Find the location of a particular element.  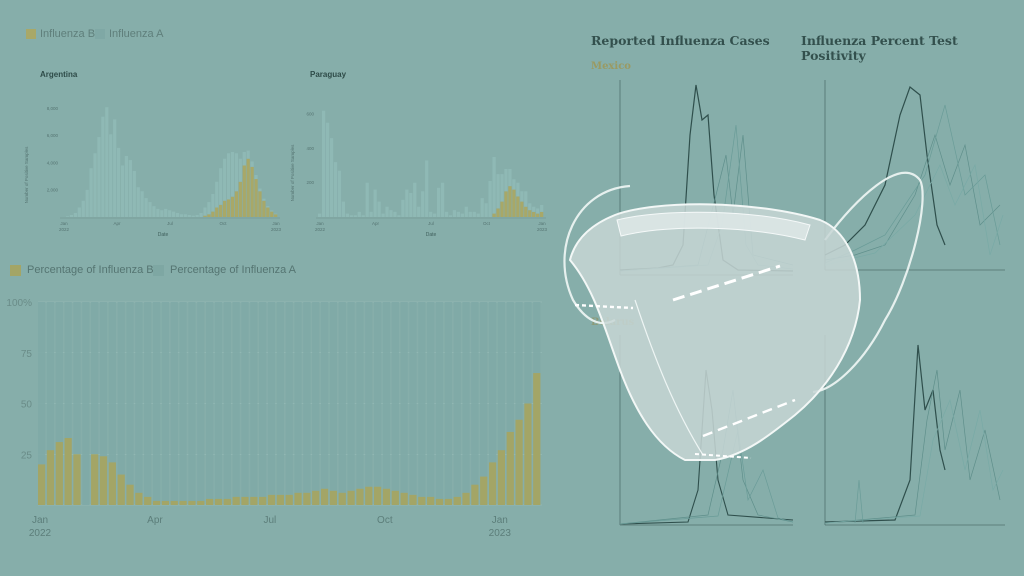

par-x-tick-year: 2023 is located at coordinates (542, 229).